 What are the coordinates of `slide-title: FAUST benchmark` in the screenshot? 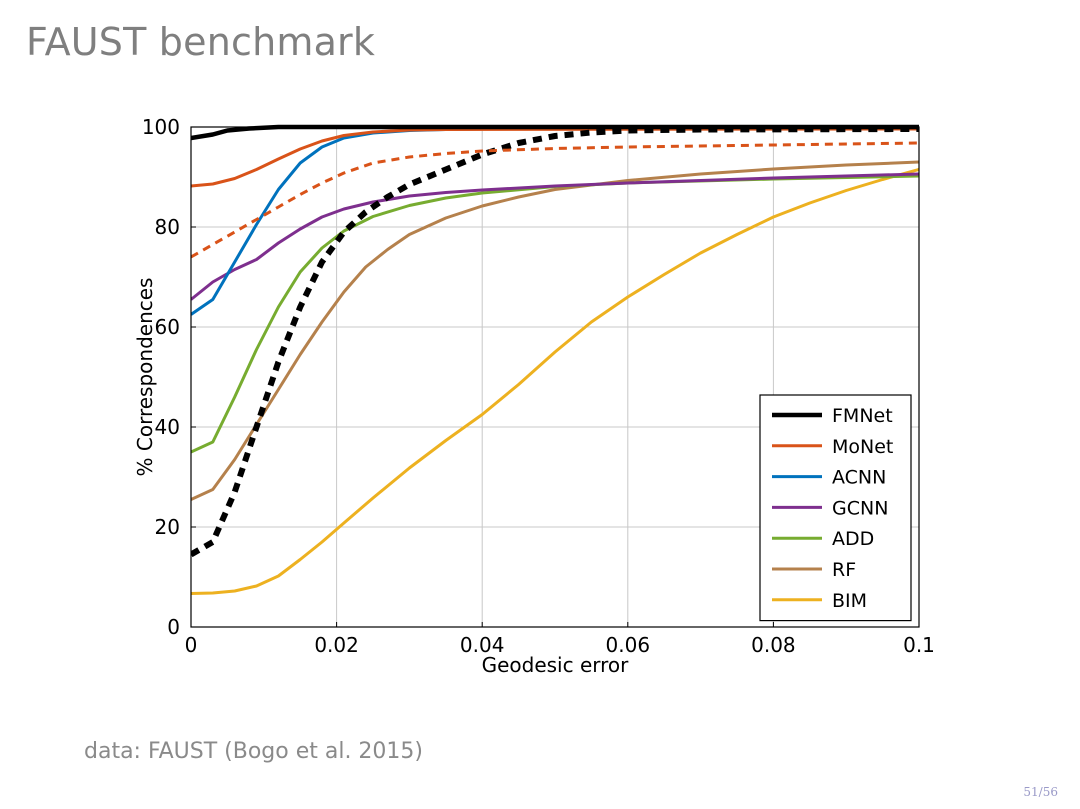 It's located at (201, 42).